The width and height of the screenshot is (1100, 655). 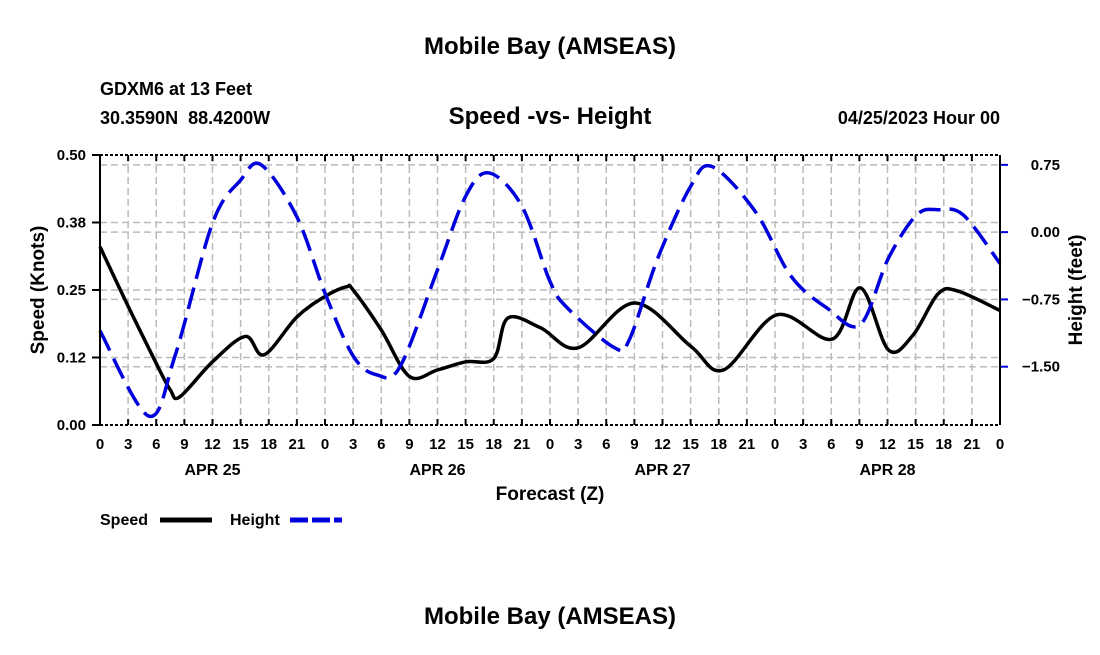 I want to click on y-axis-left-label: Speed (Knots), so click(x=38, y=290).